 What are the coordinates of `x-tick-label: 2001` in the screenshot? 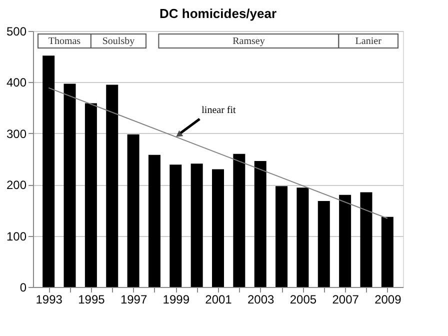 It's located at (218, 299).